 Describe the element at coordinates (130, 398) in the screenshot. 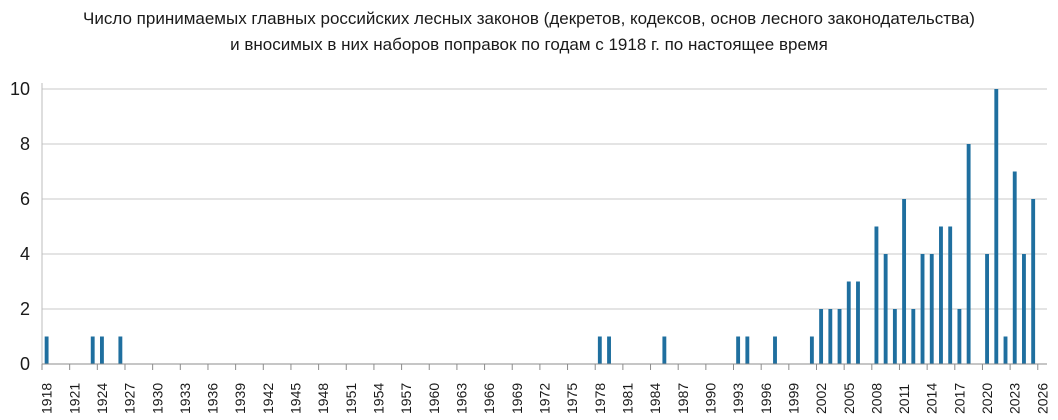

I see `x-tick-label: 1927` at that location.